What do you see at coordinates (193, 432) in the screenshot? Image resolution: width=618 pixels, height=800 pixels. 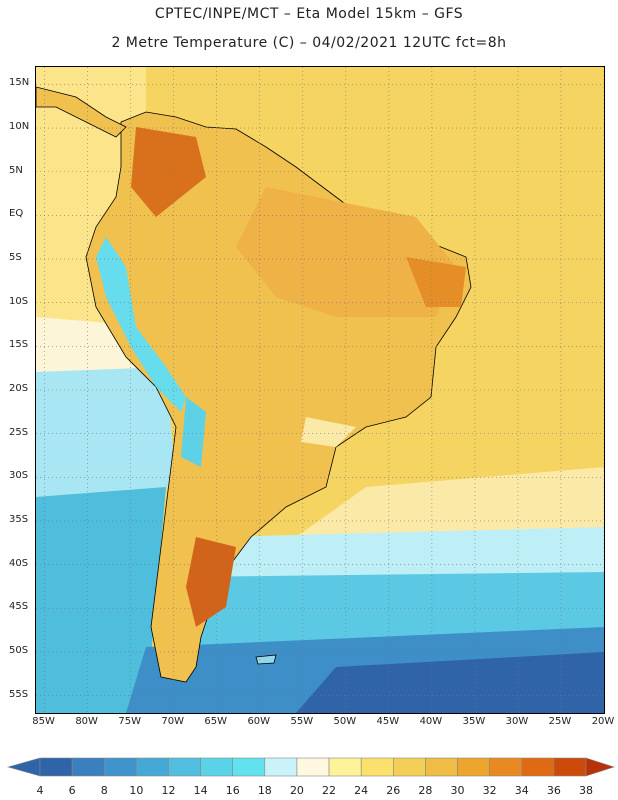 I see `altiplano-cold-region` at bounding box center [193, 432].